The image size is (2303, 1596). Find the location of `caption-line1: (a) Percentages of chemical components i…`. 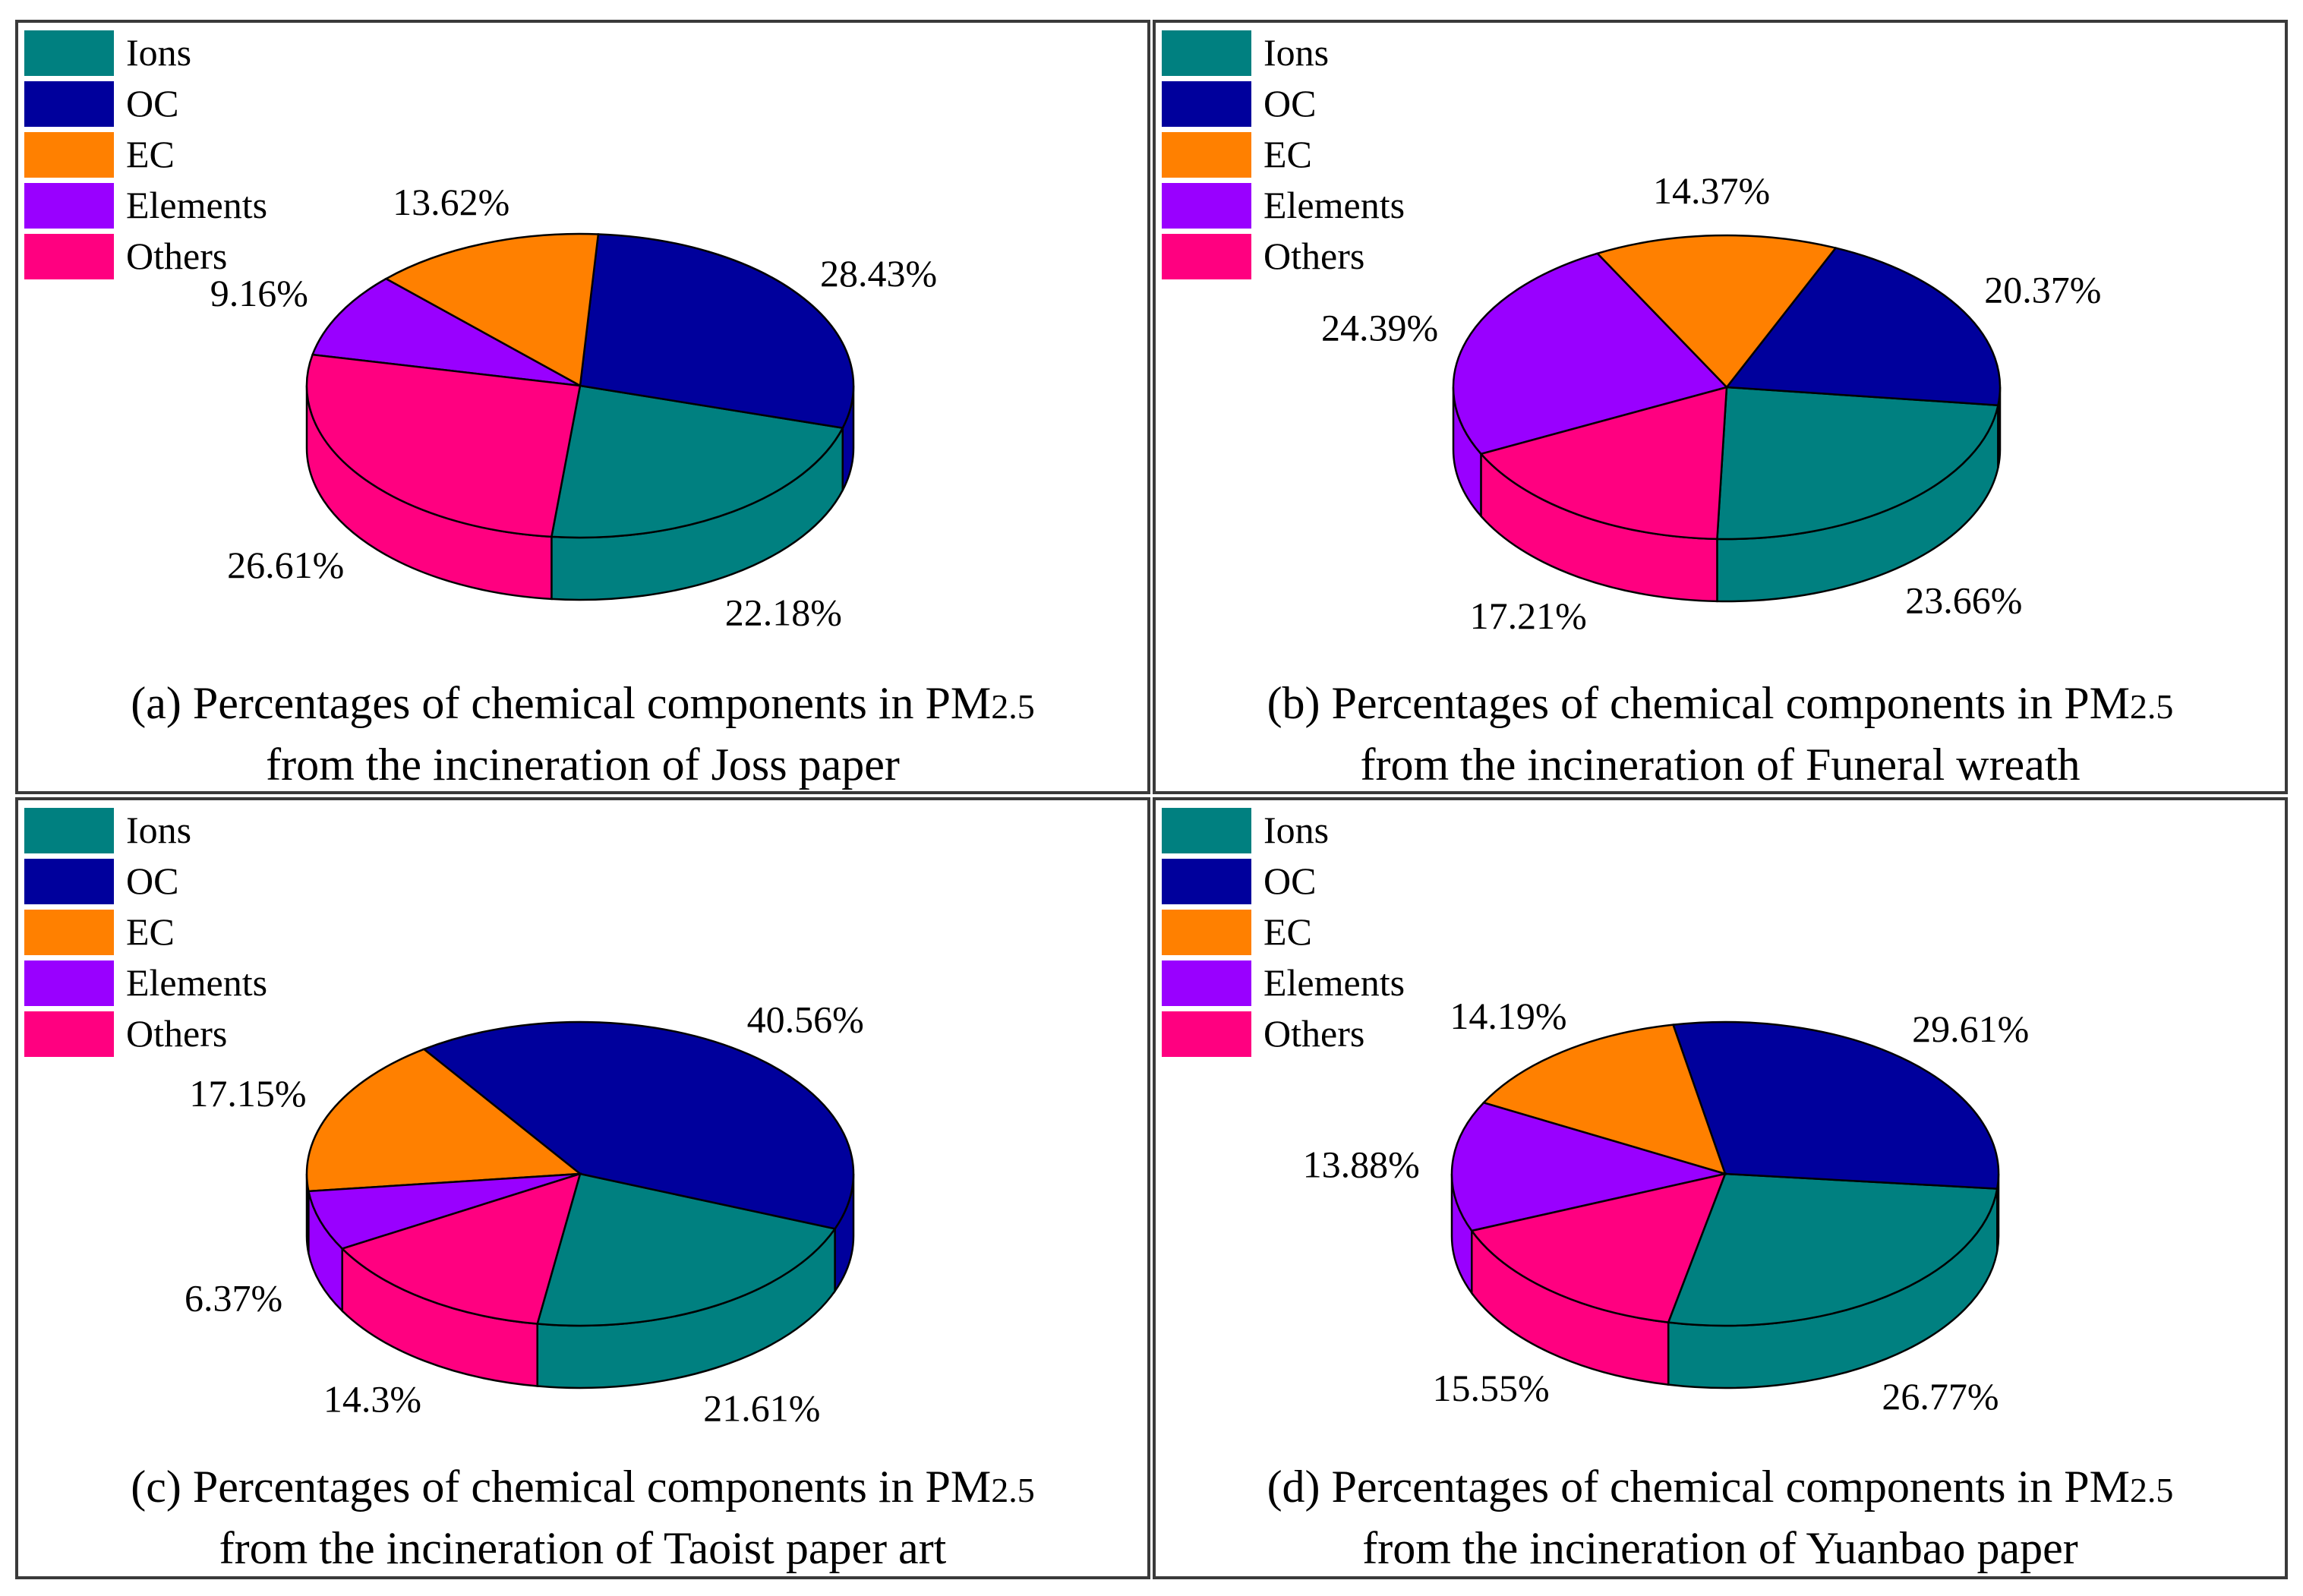

caption-line1: (a) Percentages of chemical components i… is located at coordinates (561, 703).